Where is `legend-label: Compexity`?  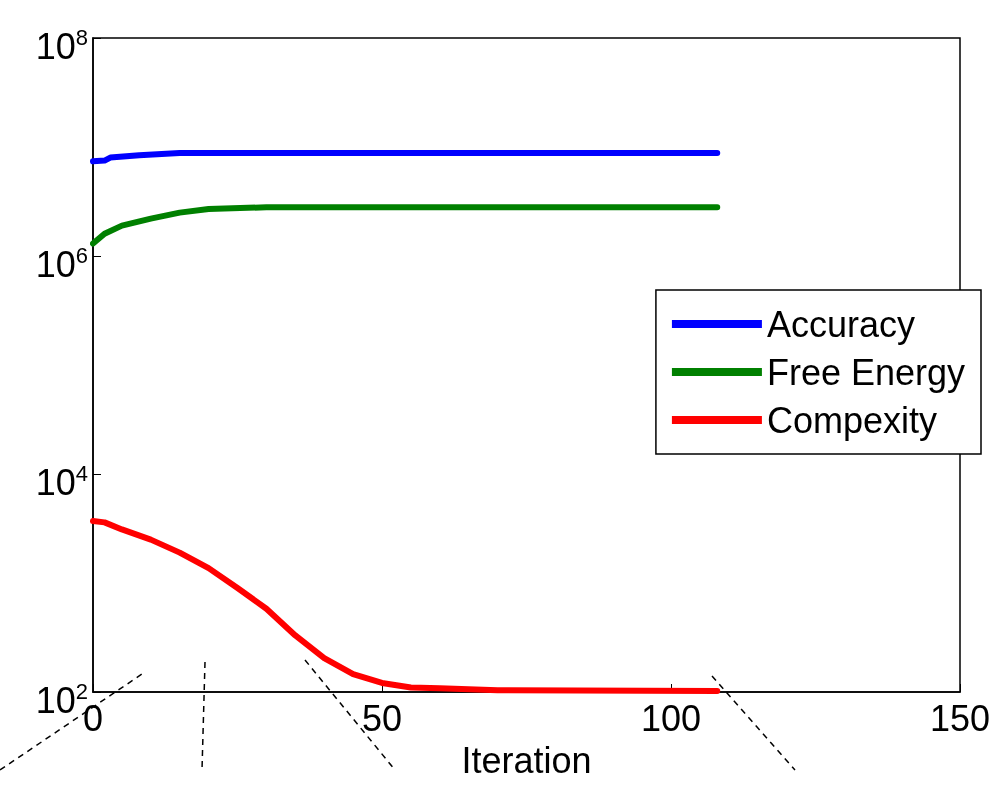
legend-label: Compexity is located at coordinates (851, 420).